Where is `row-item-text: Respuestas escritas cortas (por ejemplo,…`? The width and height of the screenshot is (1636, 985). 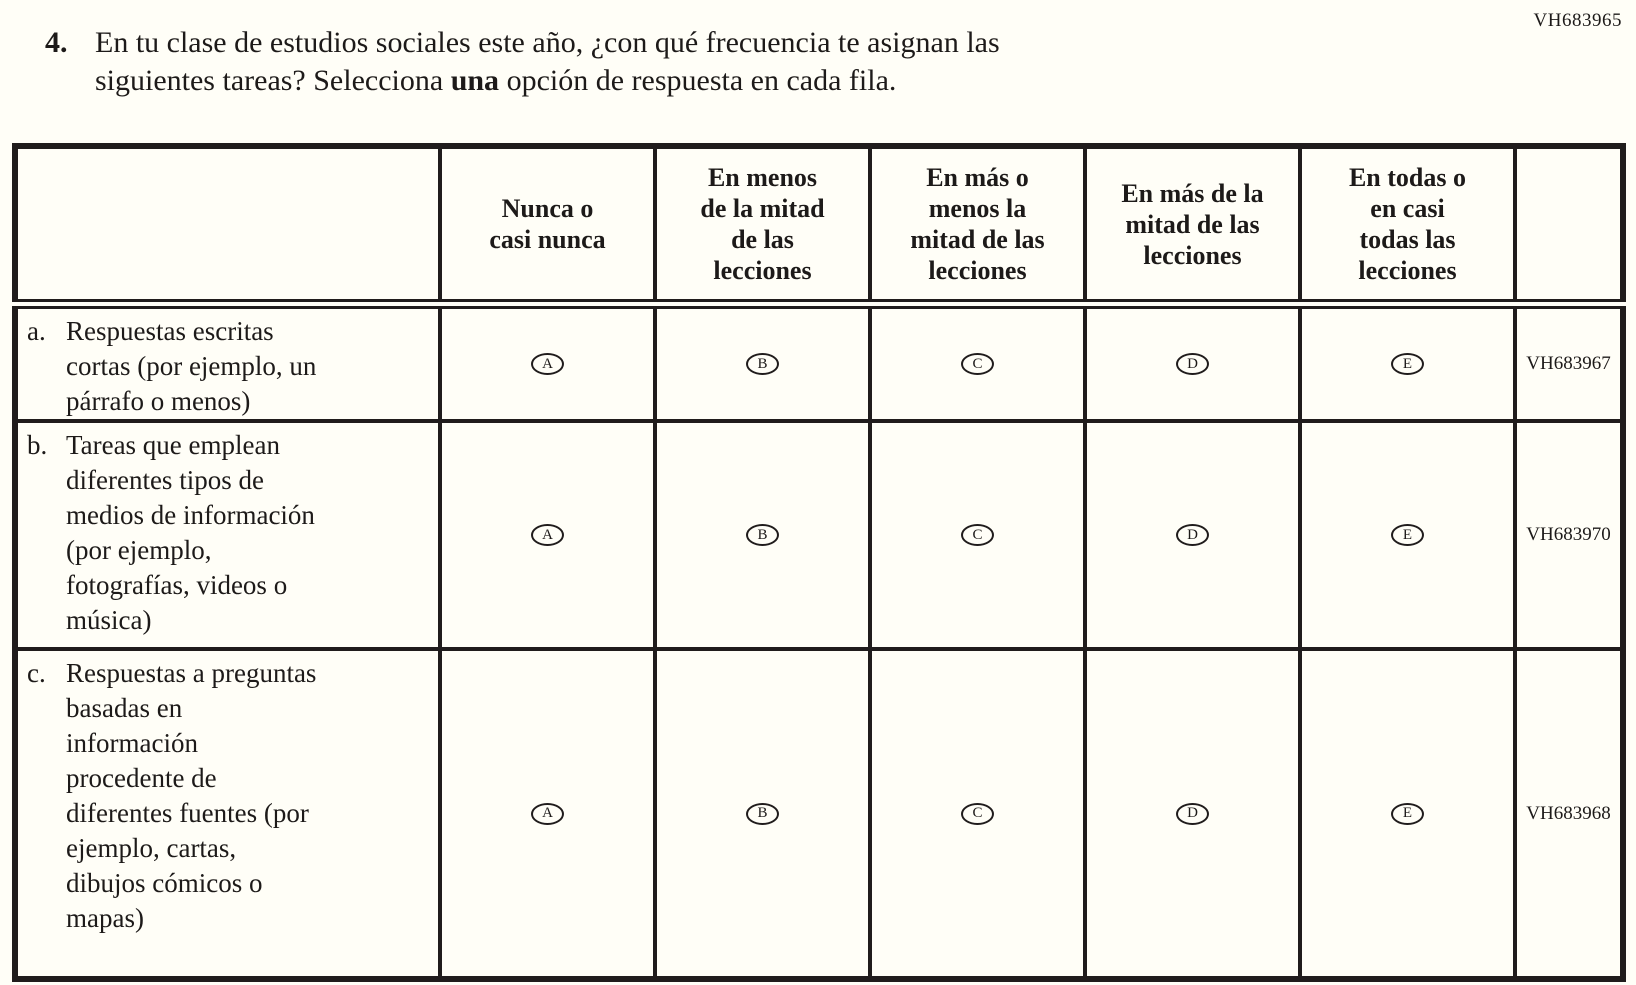 row-item-text: Respuestas escritas cortas (por ejemplo,… is located at coordinates (191, 366).